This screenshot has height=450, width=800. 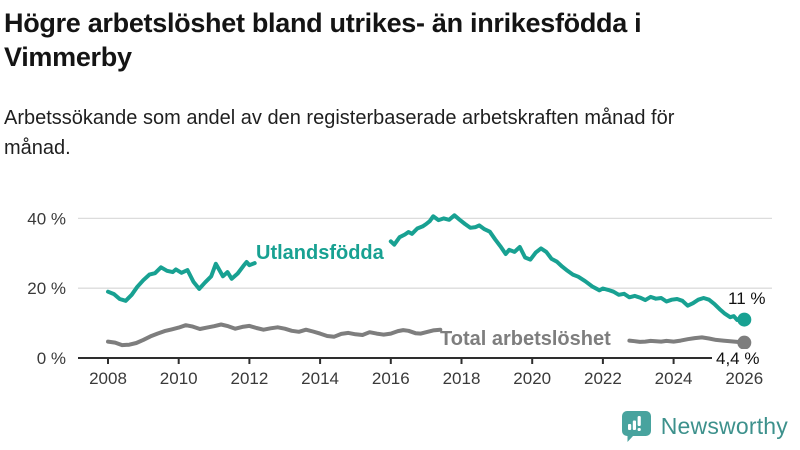 What do you see at coordinates (525, 339) in the screenshot?
I see `series-label-1: Total arbetslöshet` at bounding box center [525, 339].